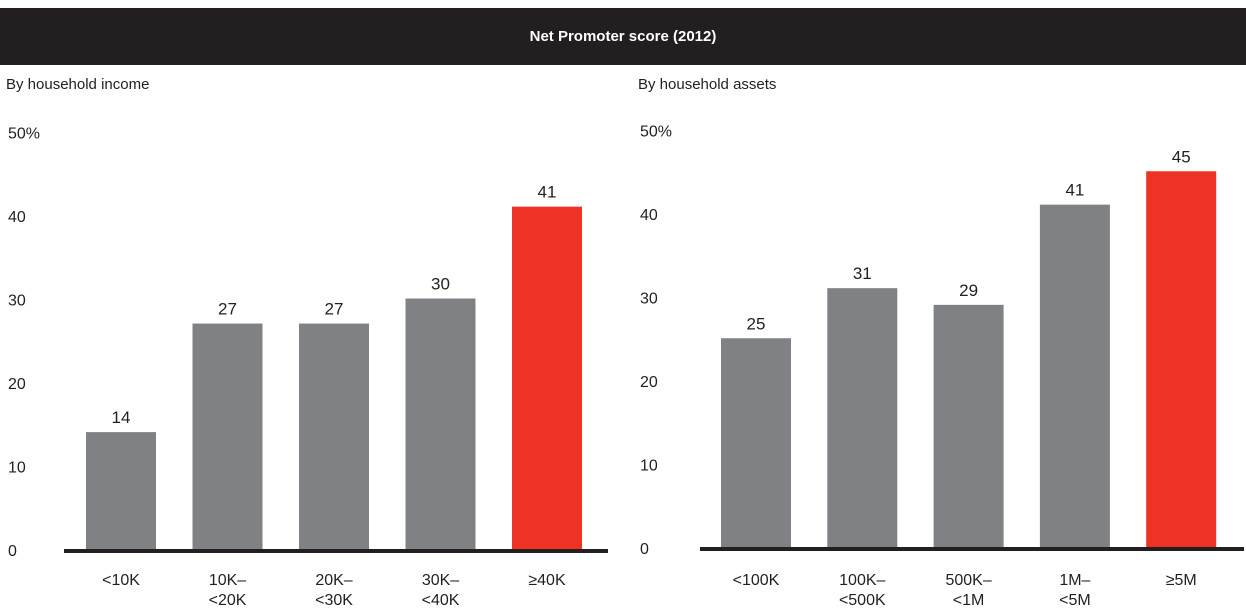 Image resolution: width=1246 pixels, height=611 pixels. What do you see at coordinates (649, 215) in the screenshot?
I see `assets-ytick-label: 40` at bounding box center [649, 215].